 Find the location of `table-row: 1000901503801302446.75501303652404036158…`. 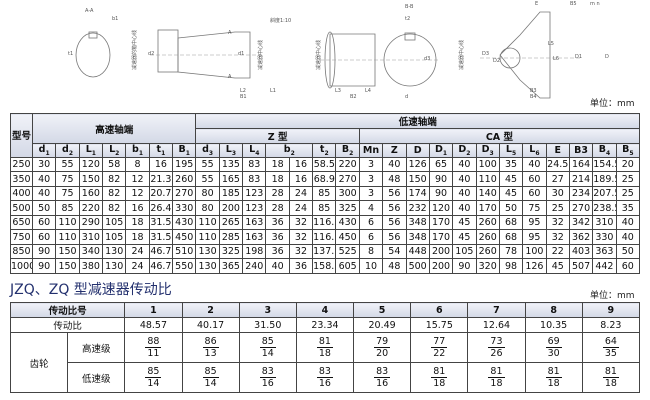

table-row: 1000901503801302446.75501303652404036158… is located at coordinates (325, 266).